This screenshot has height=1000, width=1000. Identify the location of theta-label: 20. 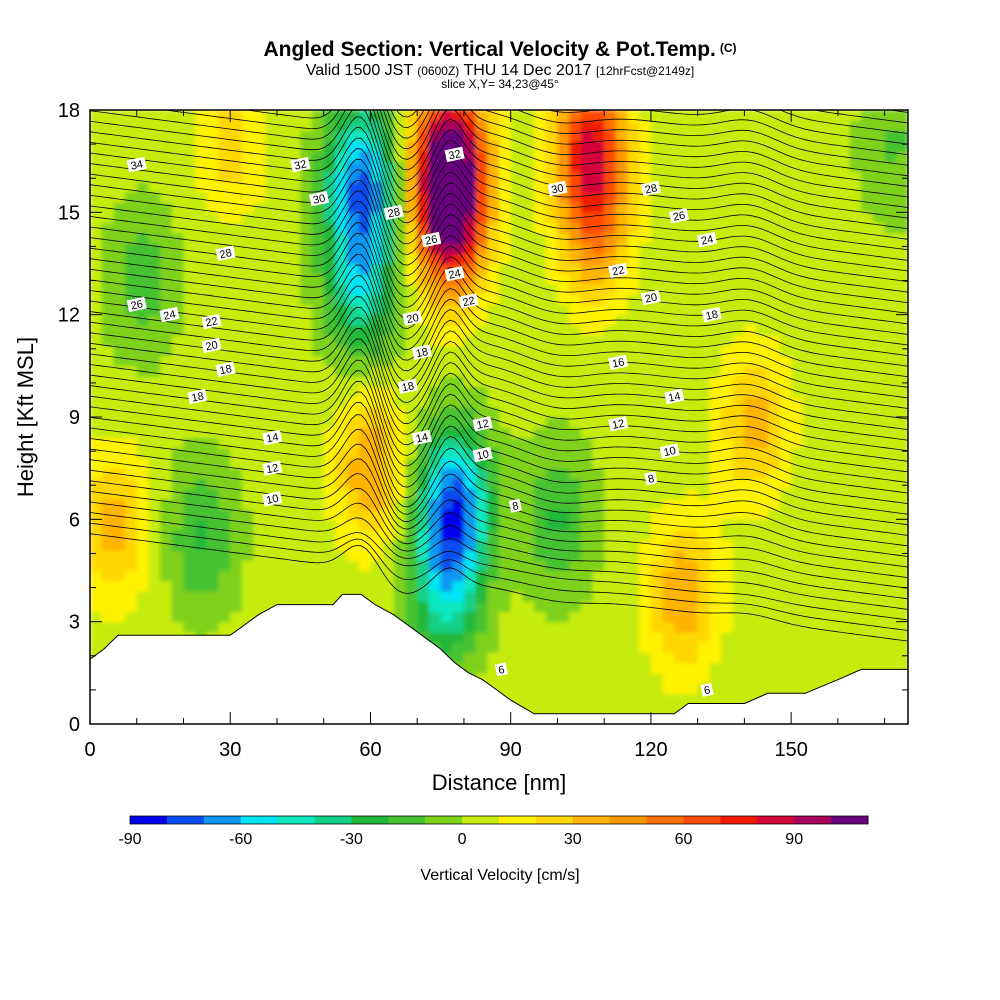
(412, 319).